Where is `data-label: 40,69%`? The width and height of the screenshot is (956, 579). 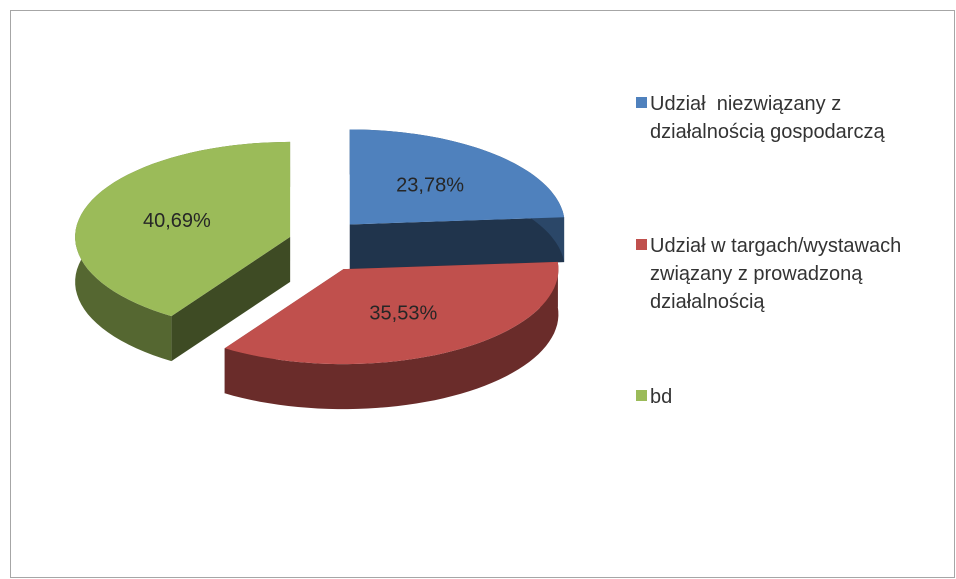 data-label: 40,69% is located at coordinates (177, 221).